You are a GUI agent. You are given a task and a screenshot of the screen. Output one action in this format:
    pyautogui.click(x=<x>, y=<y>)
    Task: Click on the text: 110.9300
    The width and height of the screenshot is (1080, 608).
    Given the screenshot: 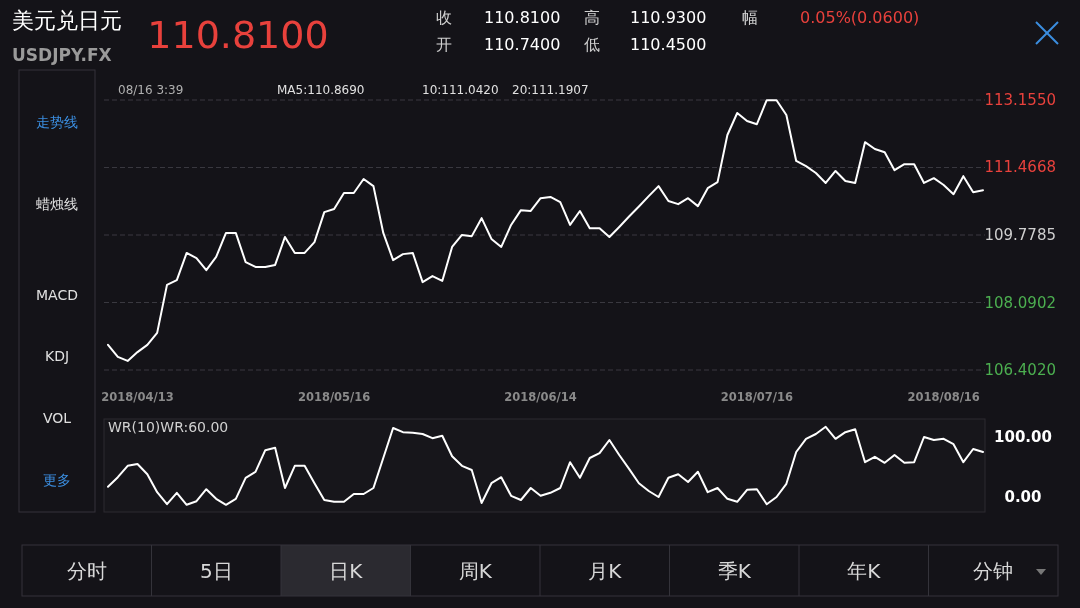 What is the action you would take?
    pyautogui.click(x=668, y=17)
    